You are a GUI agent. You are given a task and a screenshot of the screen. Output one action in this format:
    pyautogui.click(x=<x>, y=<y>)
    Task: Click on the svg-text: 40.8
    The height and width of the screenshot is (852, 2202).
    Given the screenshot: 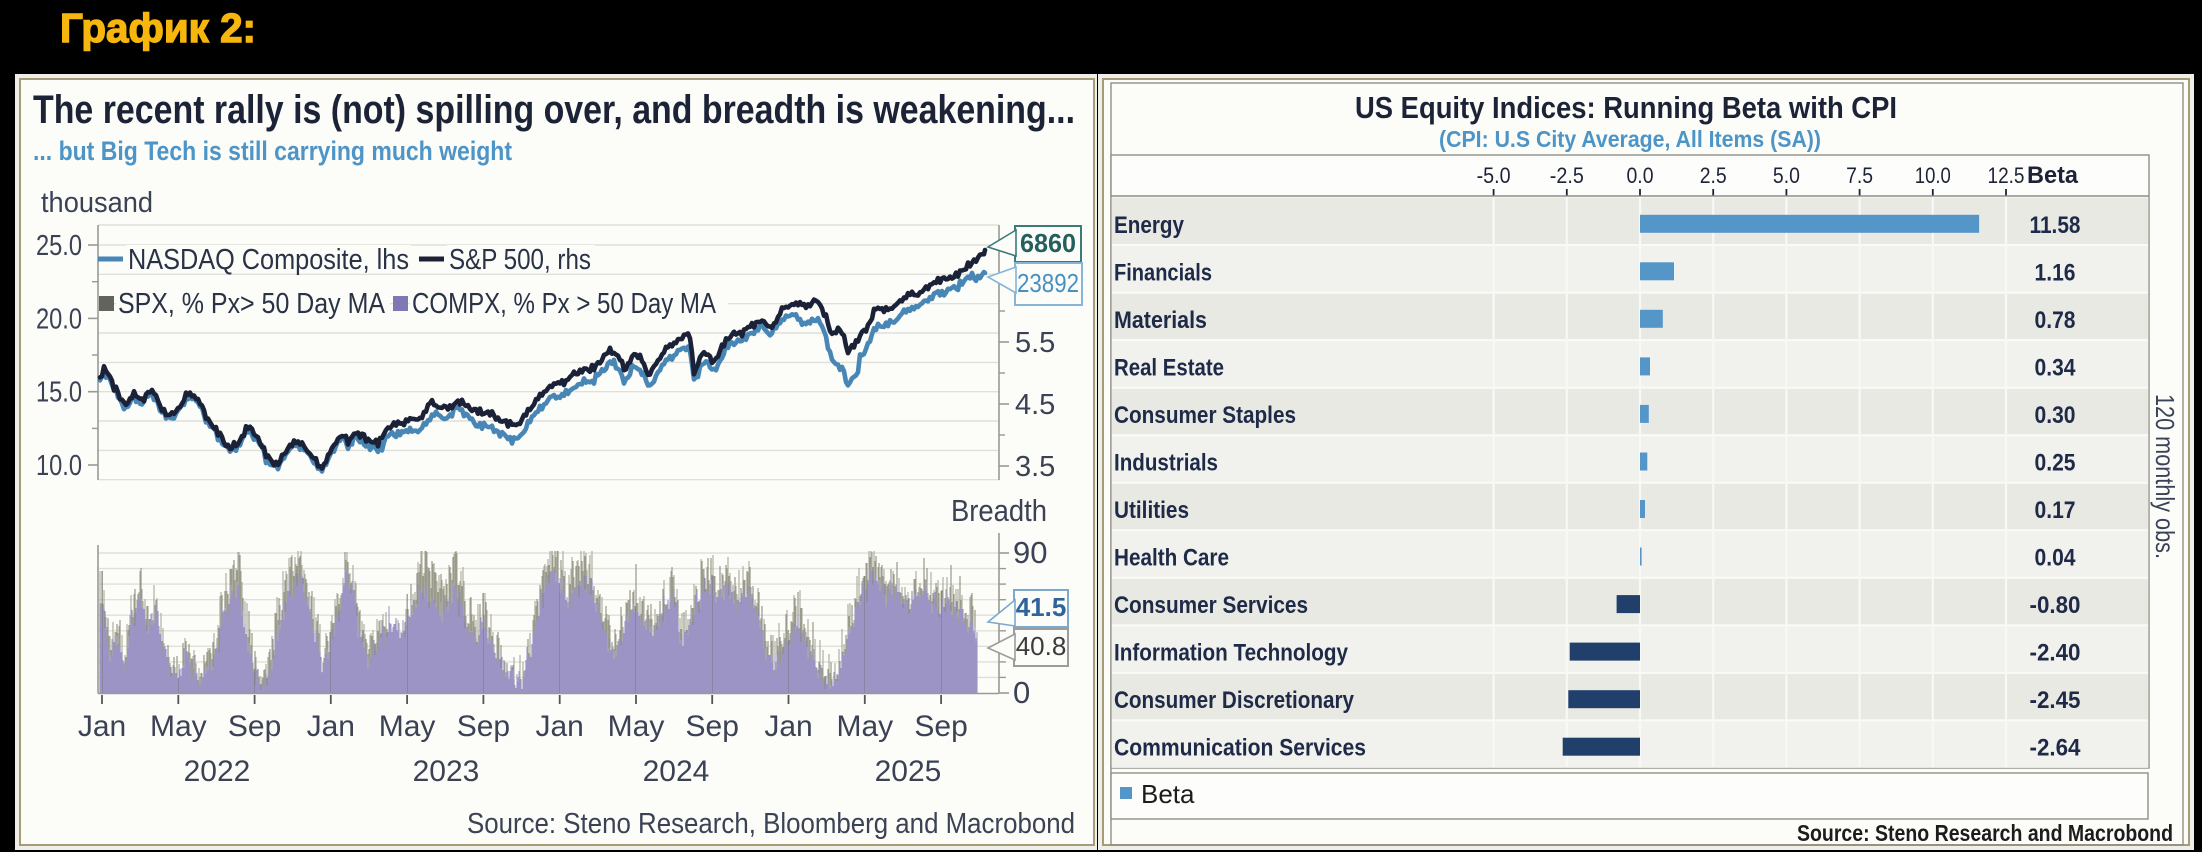 What is the action you would take?
    pyautogui.click(x=1041, y=646)
    